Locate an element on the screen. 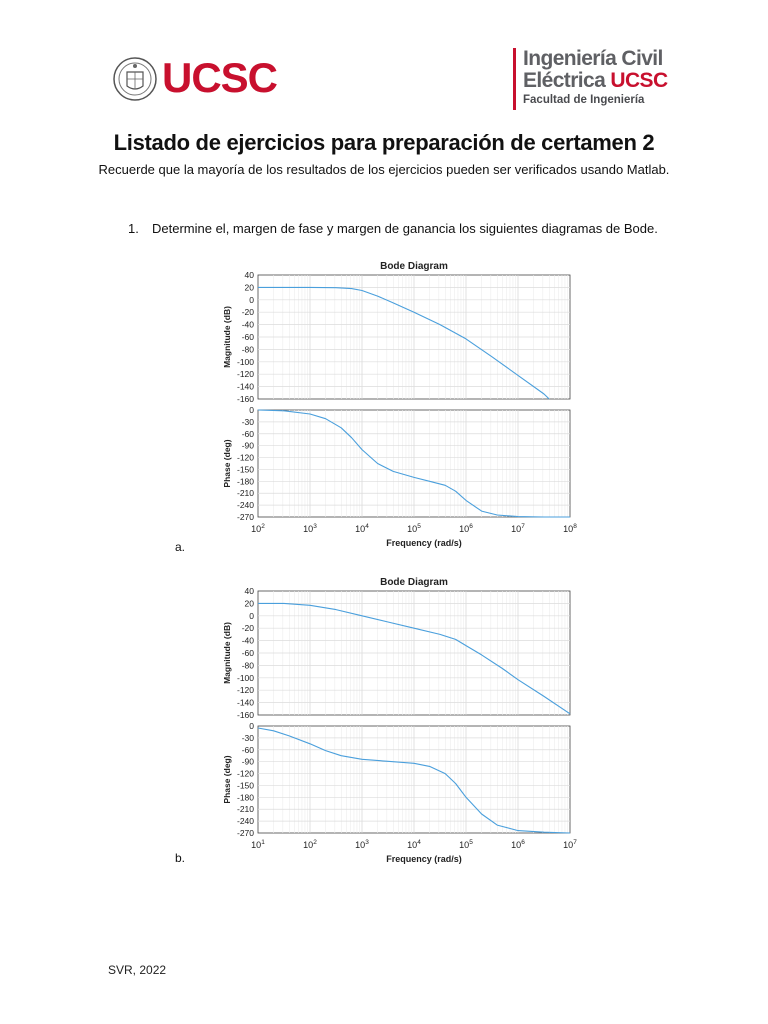 Image resolution: width=768 pixels, height=1024 pixels. ucsc-seal-logo is located at coordinates (135, 79).